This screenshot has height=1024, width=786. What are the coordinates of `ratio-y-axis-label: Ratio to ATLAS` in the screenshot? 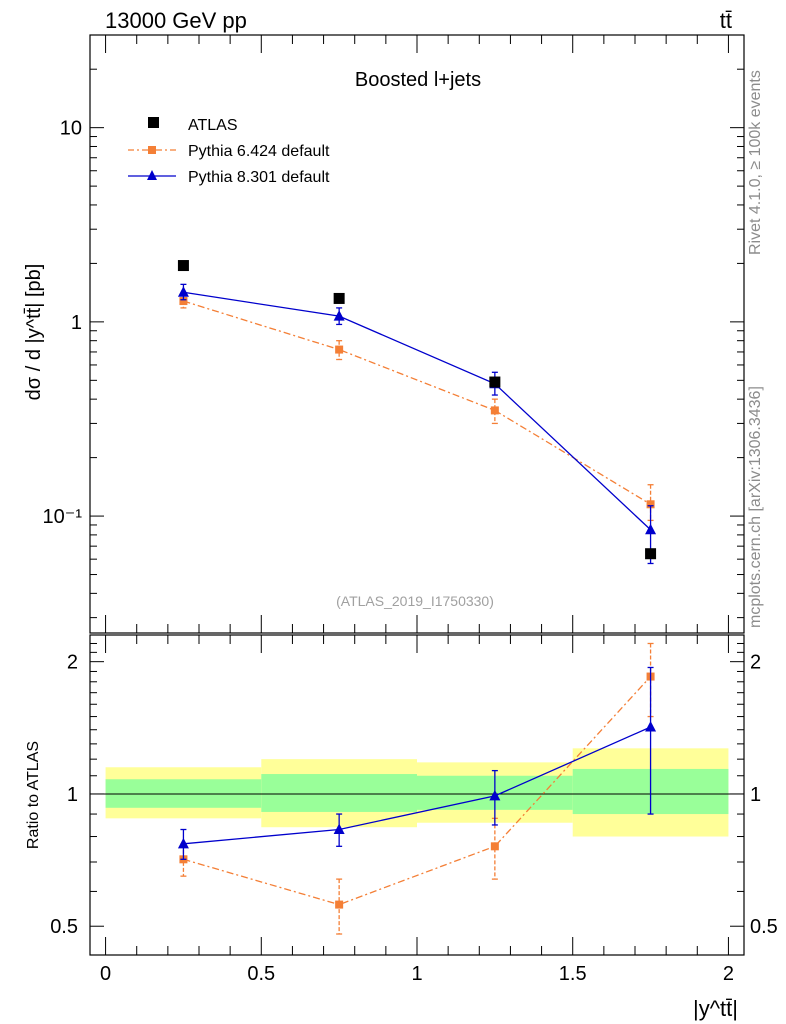 It's located at (33, 795).